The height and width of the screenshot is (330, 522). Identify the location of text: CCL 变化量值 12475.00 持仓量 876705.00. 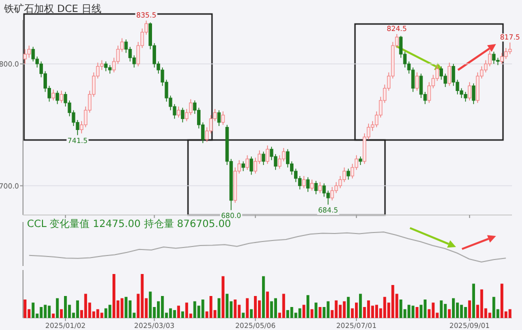
(129, 224).